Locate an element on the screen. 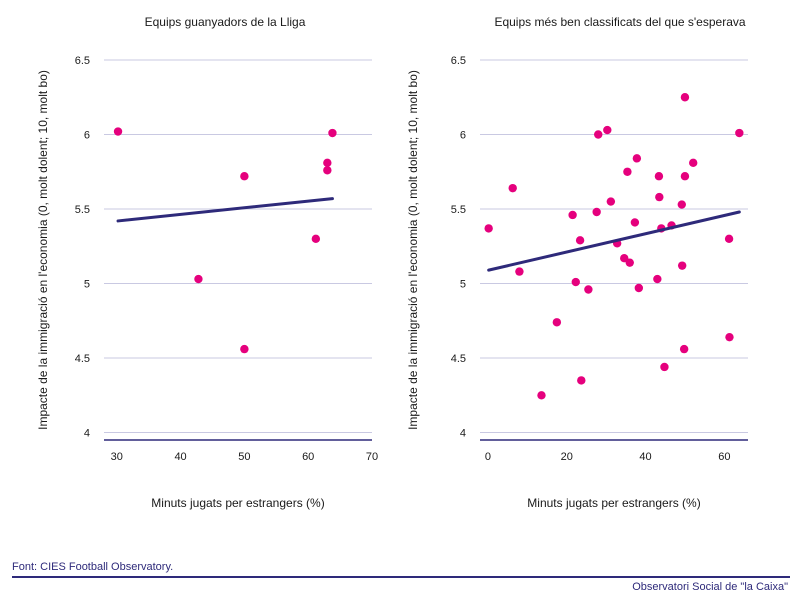 This screenshot has width=800, height=604. brand-label: Observatori Social de "la Caixa" is located at coordinates (710, 587).